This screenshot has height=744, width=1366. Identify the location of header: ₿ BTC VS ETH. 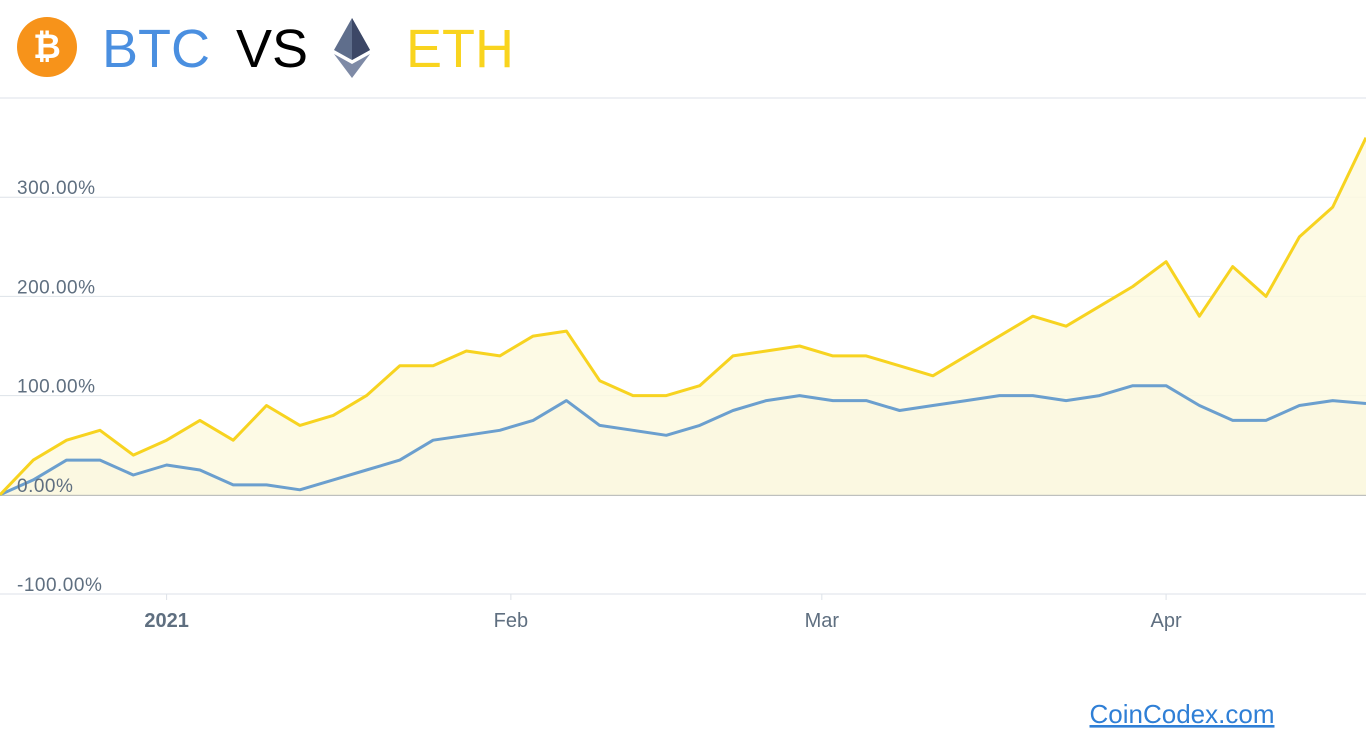
(265, 48).